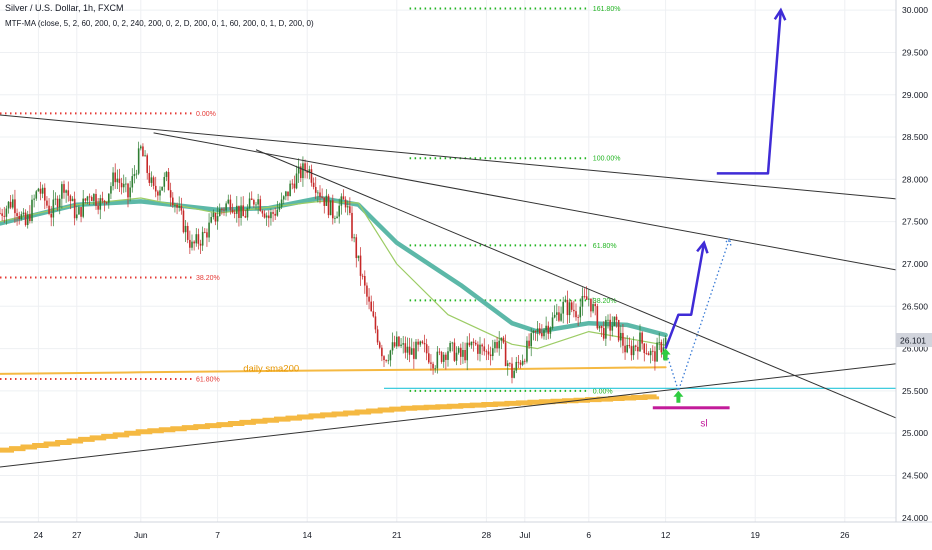  Describe the element at coordinates (330, 423) in the screenshot. I see `ma-line-step` at that location.